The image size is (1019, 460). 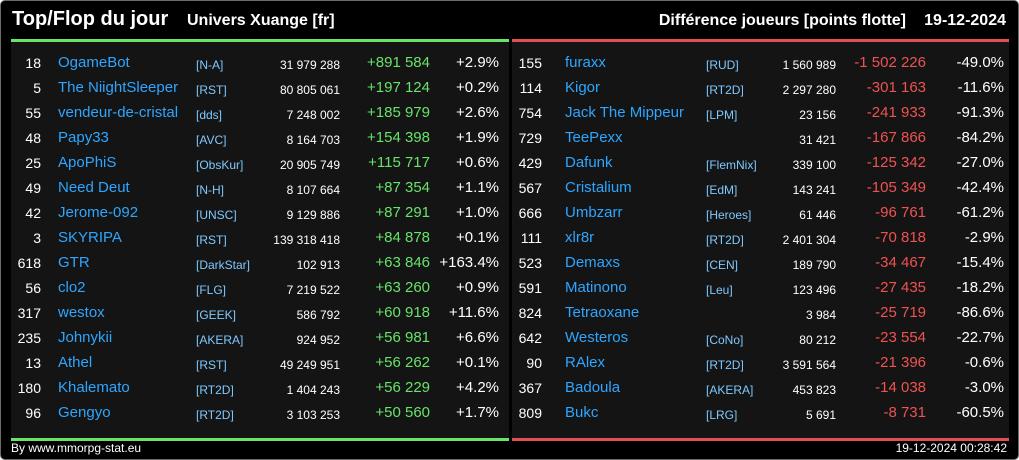 I want to click on player-name-link: GTR, so click(x=74, y=262).